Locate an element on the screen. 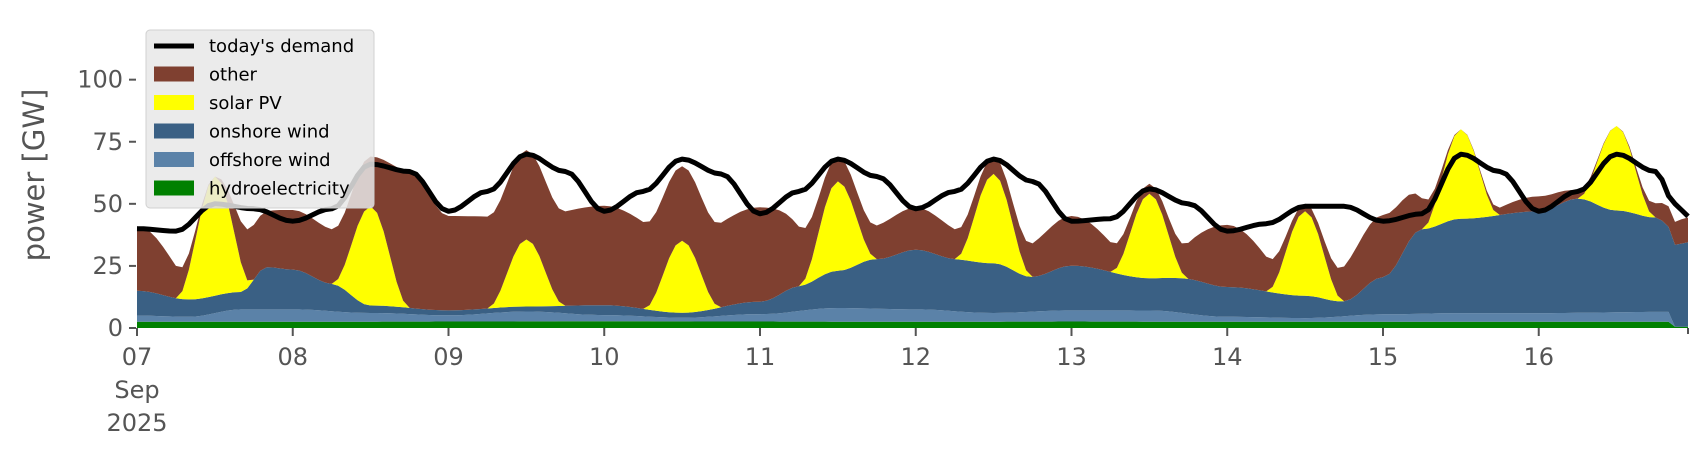 Image resolution: width=1706 pixels, height=460 pixels. y-axis-label: power [GW] is located at coordinates (34, 175).